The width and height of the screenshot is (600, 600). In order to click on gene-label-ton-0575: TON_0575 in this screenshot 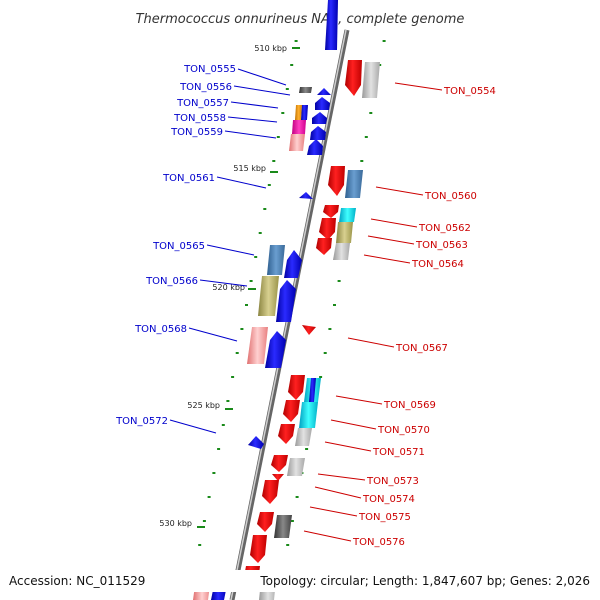, I will do `click(384, 517)`.